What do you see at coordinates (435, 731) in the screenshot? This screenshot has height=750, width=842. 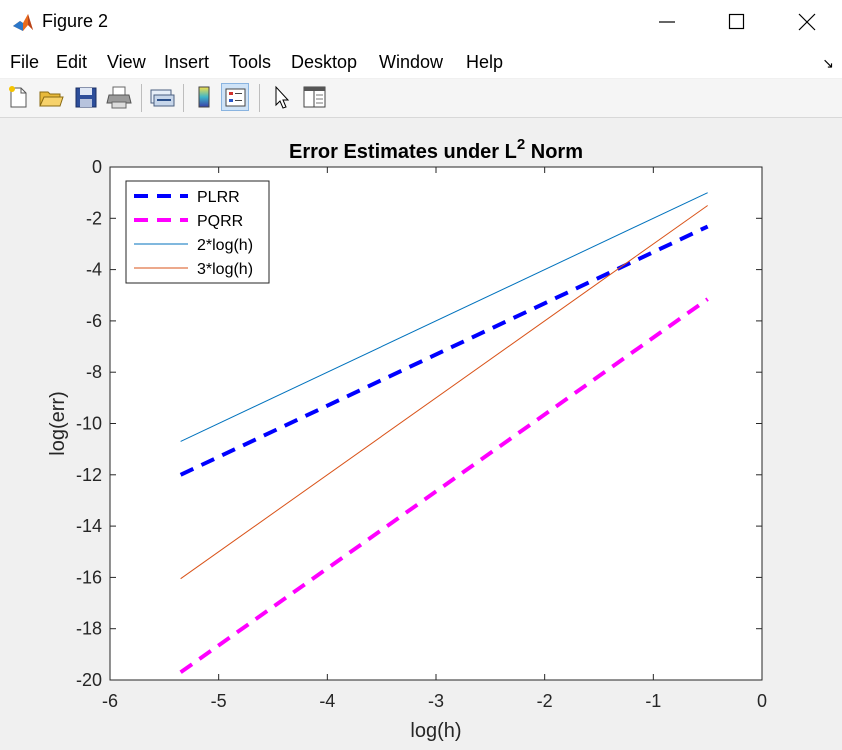 I see `x-axis-label: log(h)` at bounding box center [435, 731].